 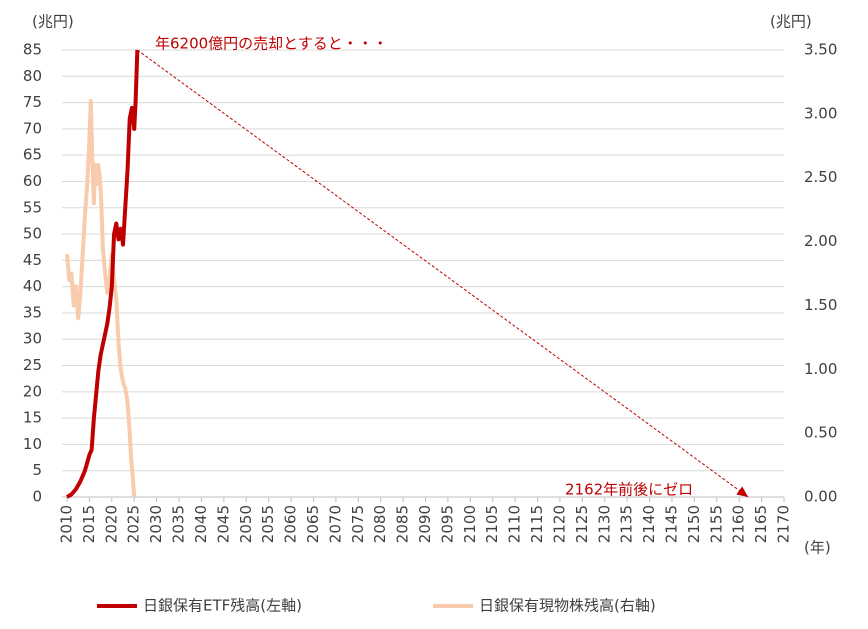 What do you see at coordinates (179, 524) in the screenshot?
I see `x-tick-label: 2035` at bounding box center [179, 524].